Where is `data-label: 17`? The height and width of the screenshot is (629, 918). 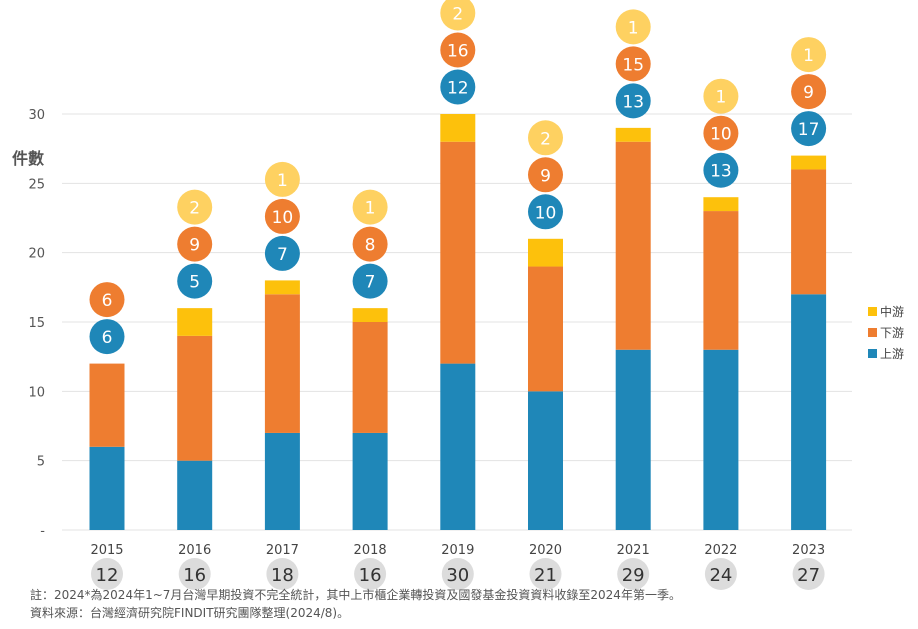 data-label: 17 is located at coordinates (809, 130).